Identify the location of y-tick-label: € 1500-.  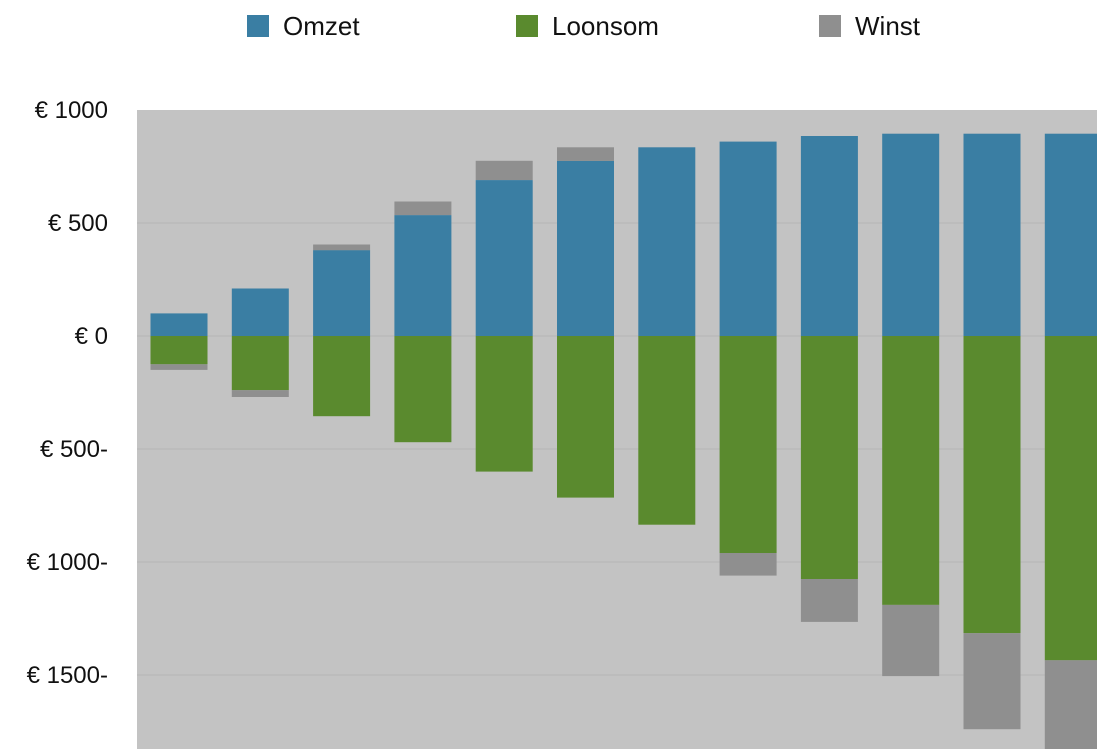
(67, 675).